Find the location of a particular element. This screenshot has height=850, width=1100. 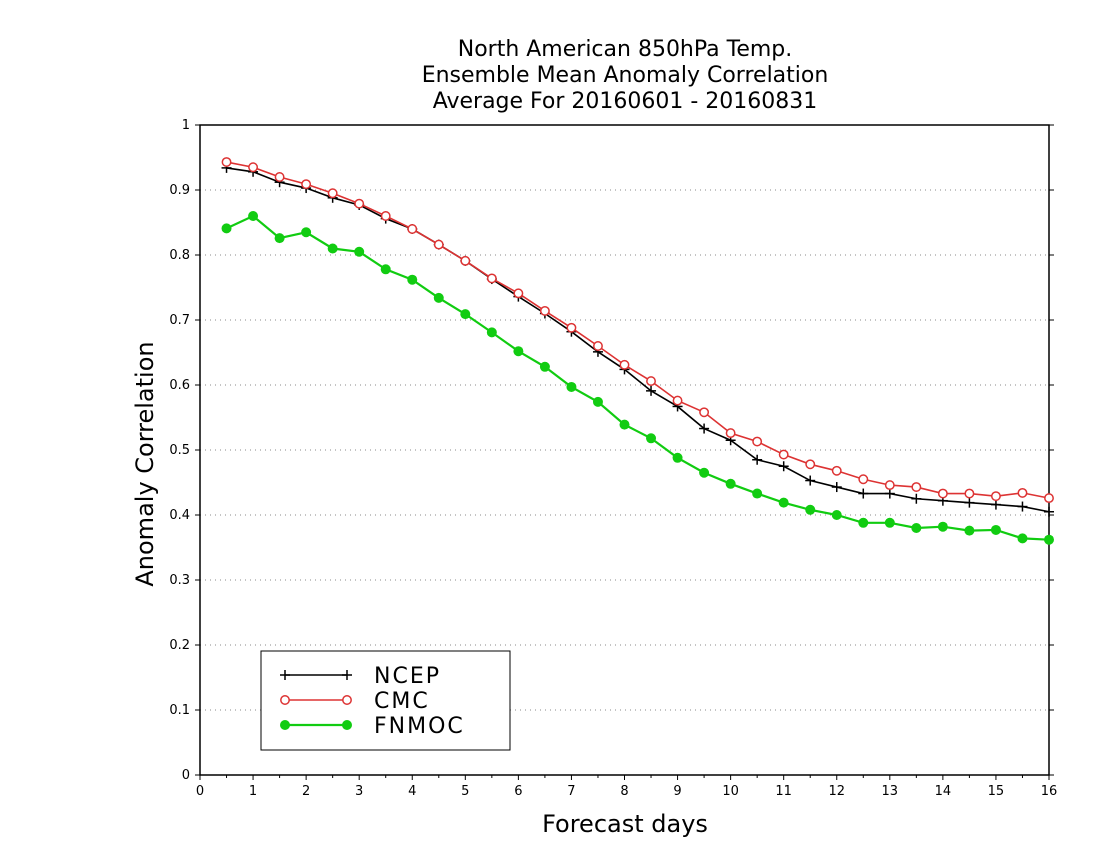

x-tick-label: 0 is located at coordinates (200, 791).